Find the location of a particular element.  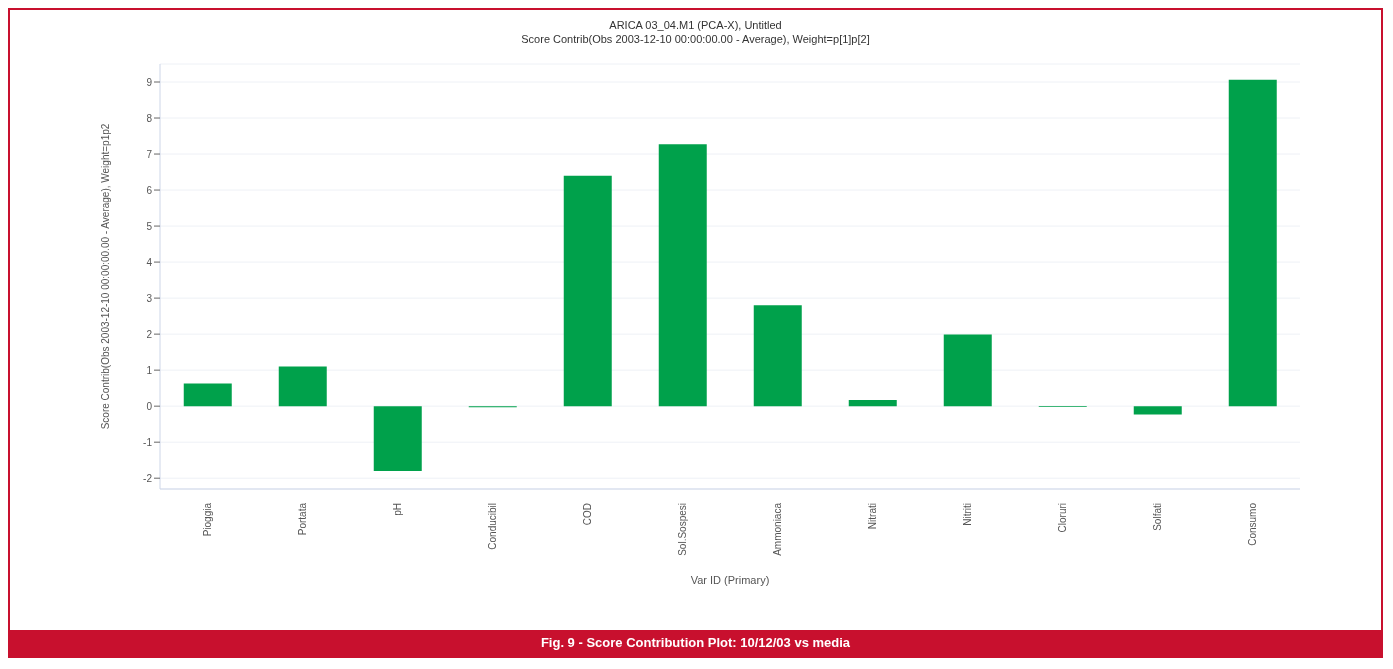

x-tick-label: Portata is located at coordinates (302, 519).